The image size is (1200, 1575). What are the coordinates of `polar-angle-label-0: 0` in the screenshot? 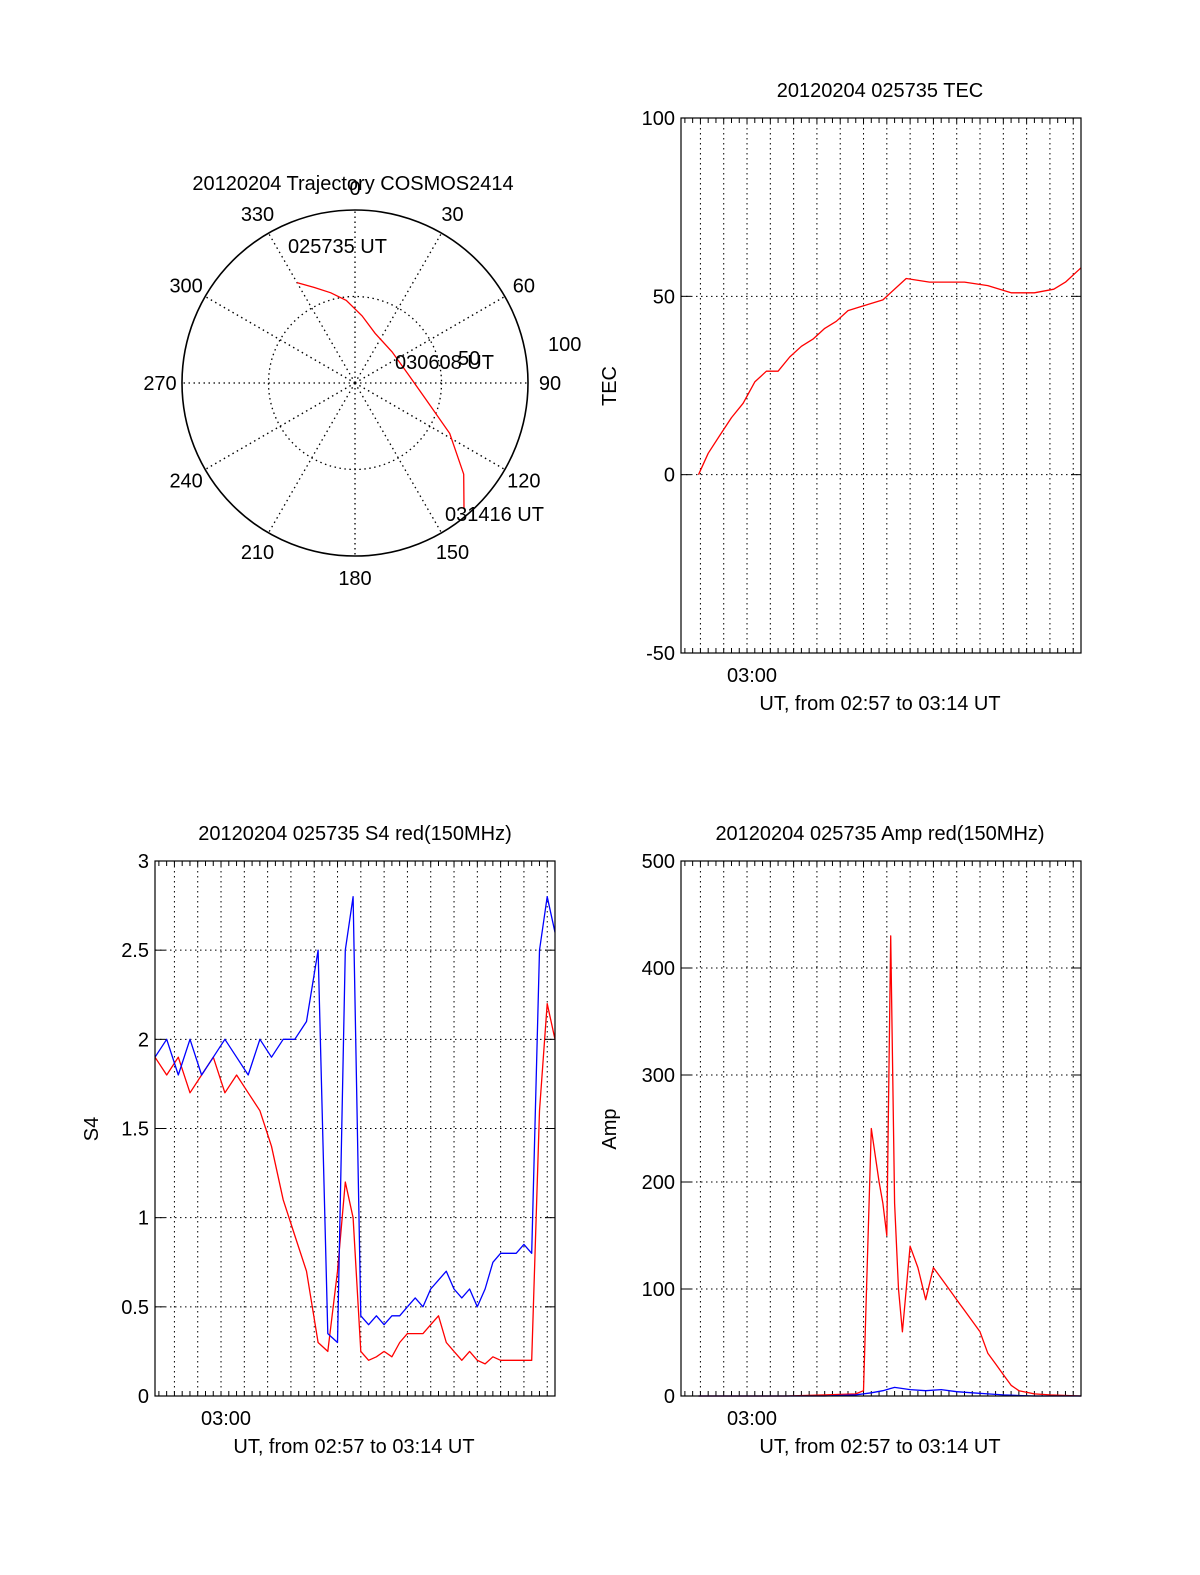 It's located at (354, 189).